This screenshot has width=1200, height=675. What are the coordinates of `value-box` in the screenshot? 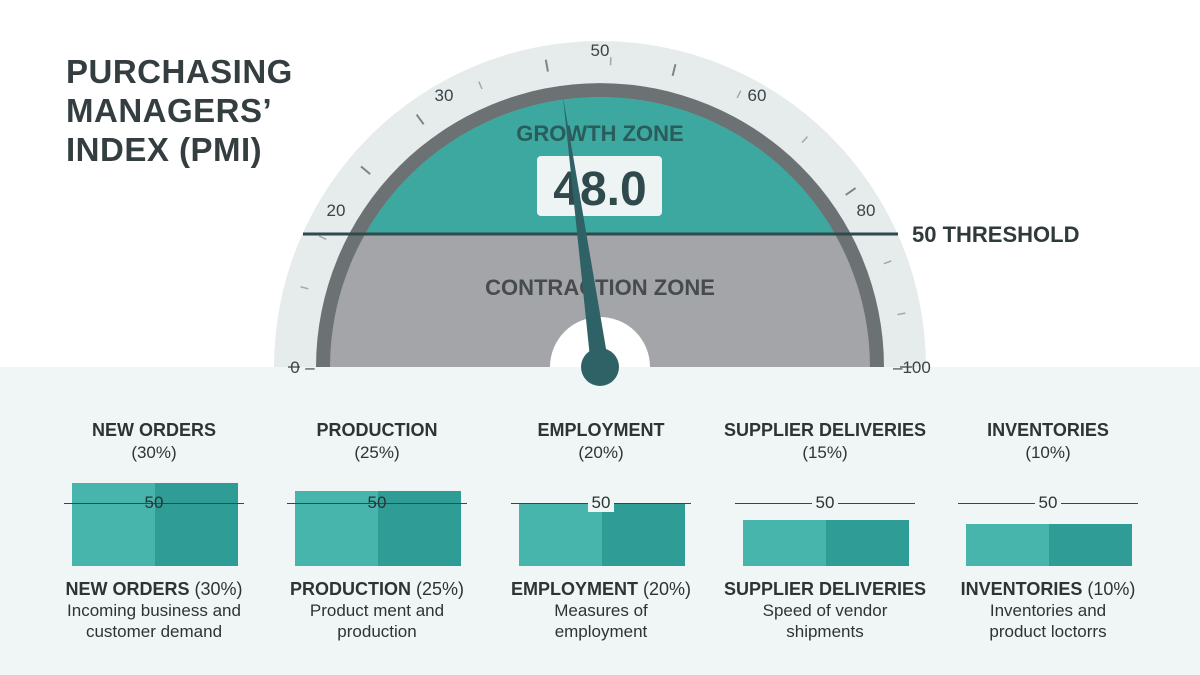 It's located at (599, 186).